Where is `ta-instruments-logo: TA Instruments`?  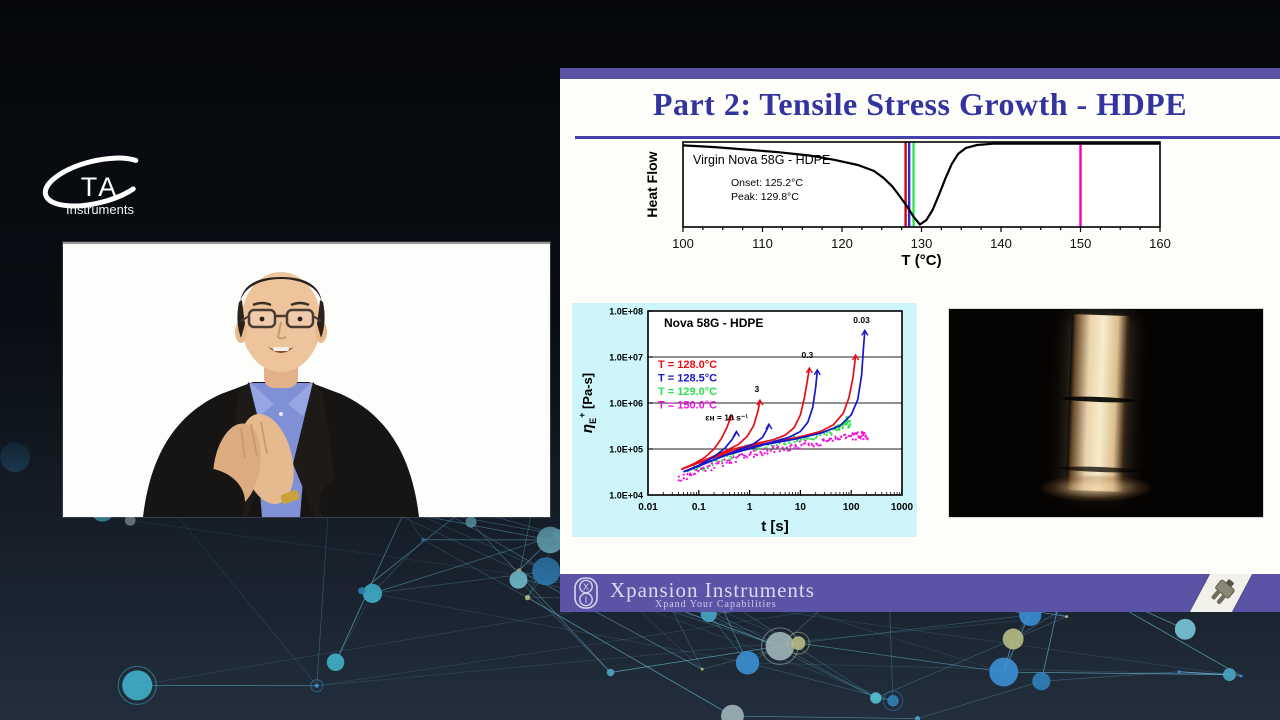 ta-instruments-logo: TA Instruments is located at coordinates (100, 188).